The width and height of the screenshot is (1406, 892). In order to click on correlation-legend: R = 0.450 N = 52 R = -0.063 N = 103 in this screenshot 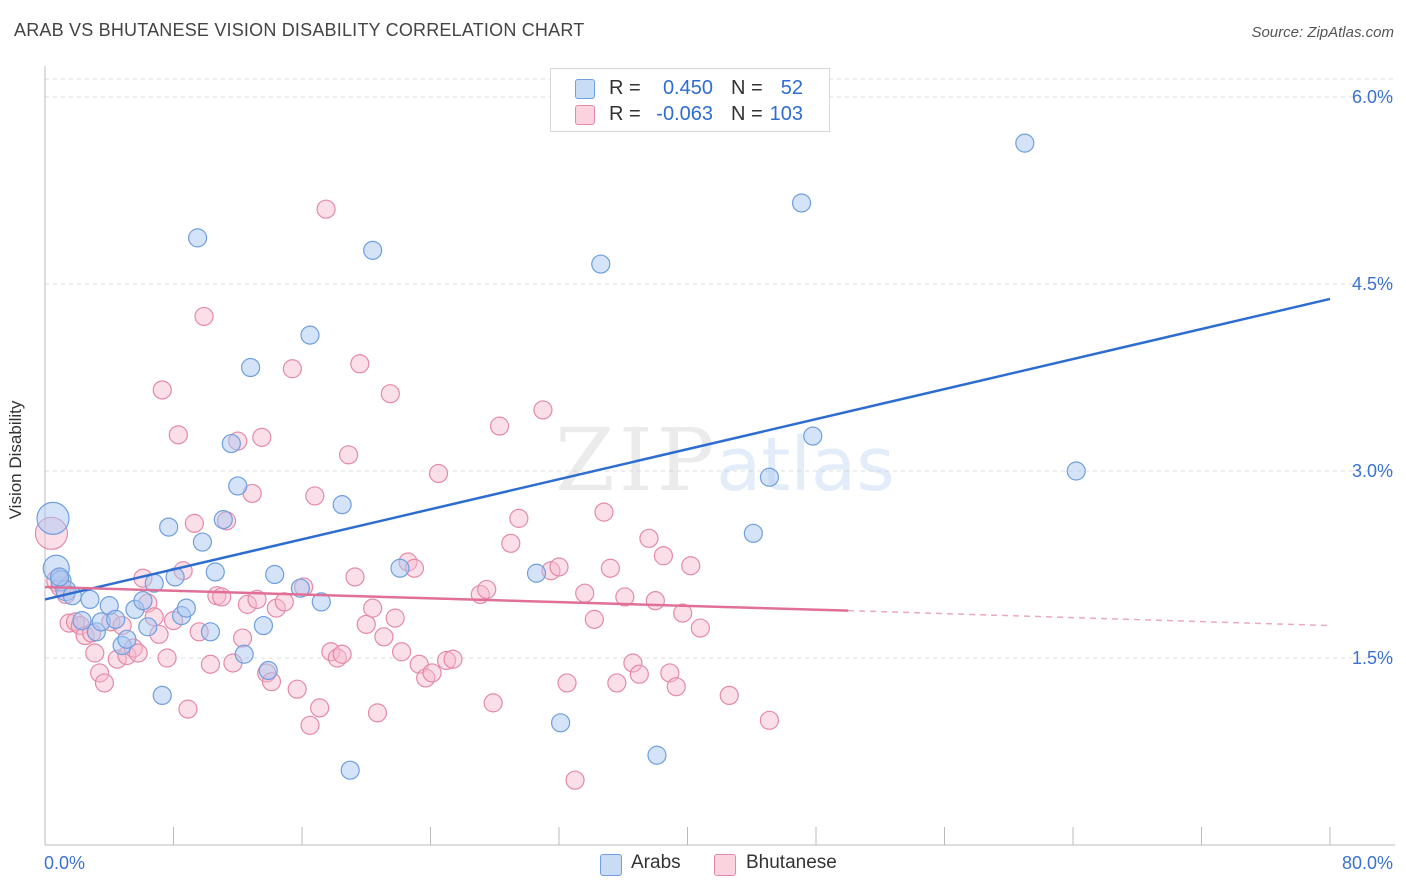, I will do `click(690, 100)`.